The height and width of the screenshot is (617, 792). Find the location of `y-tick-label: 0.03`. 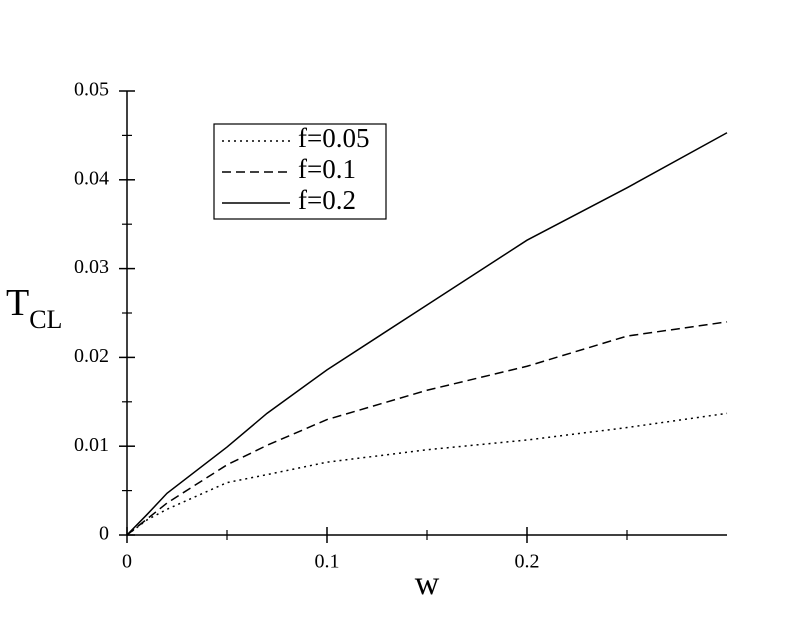

y-tick-label: 0.03 is located at coordinates (91, 267).